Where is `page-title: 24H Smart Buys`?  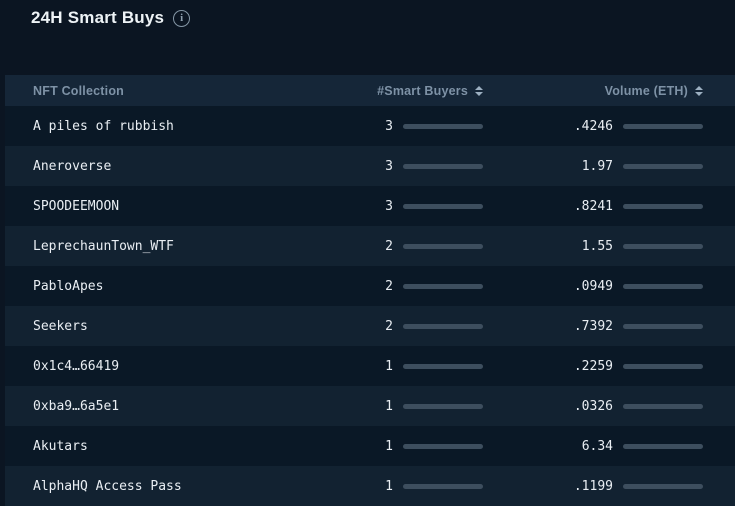 page-title: 24H Smart Buys is located at coordinates (98, 17).